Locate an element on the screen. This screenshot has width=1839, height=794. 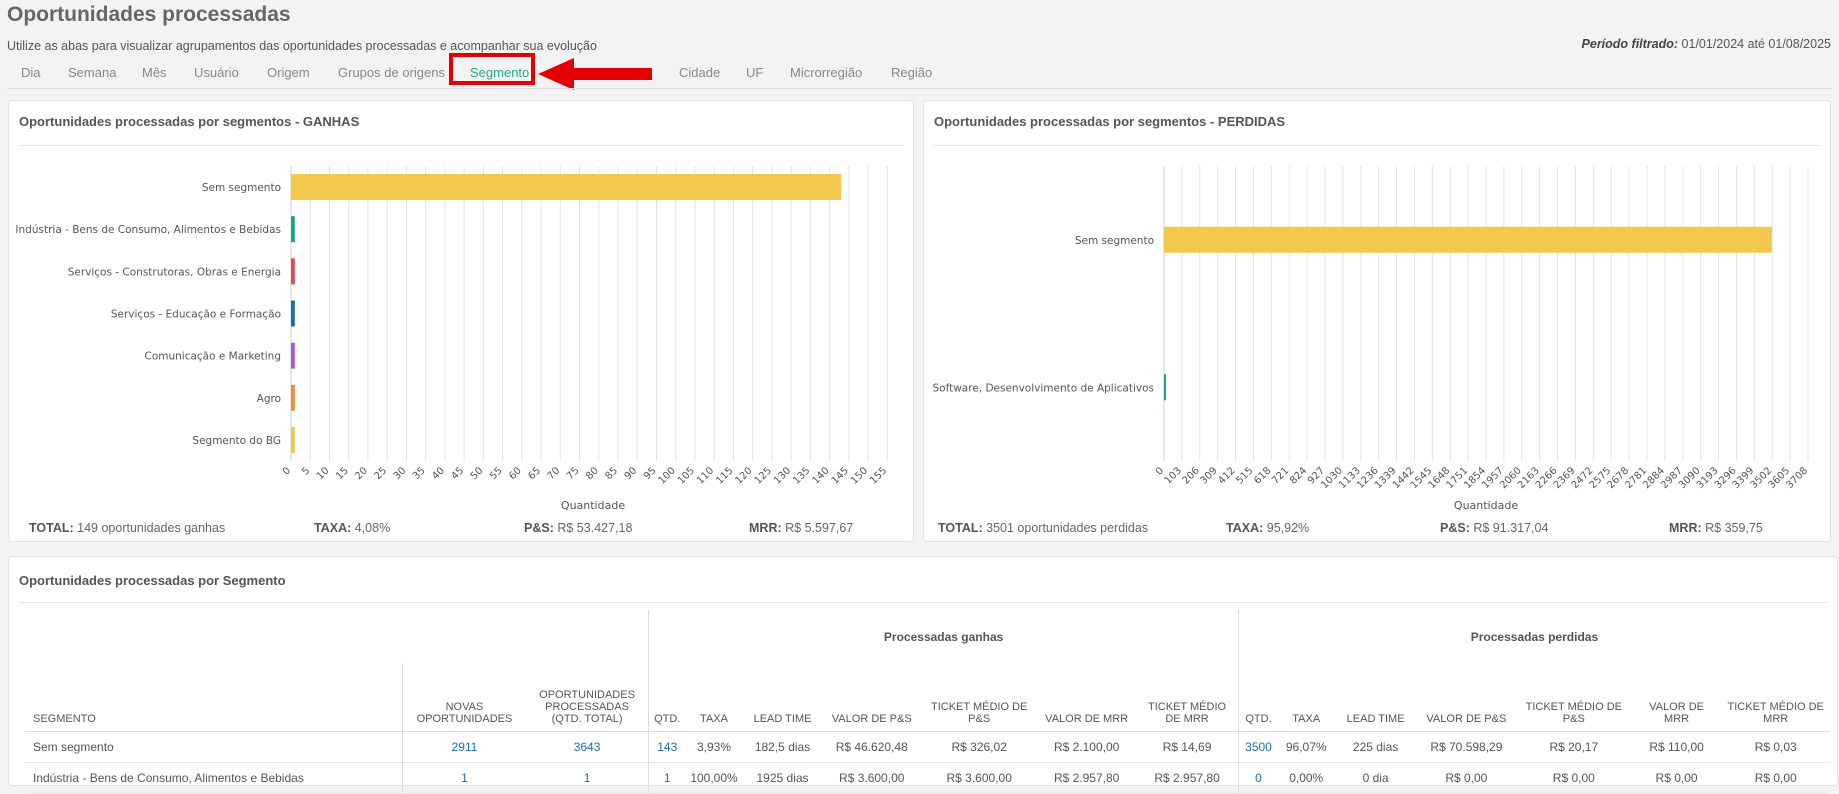
tab-segmento: Segmento is located at coordinates (500, 72).